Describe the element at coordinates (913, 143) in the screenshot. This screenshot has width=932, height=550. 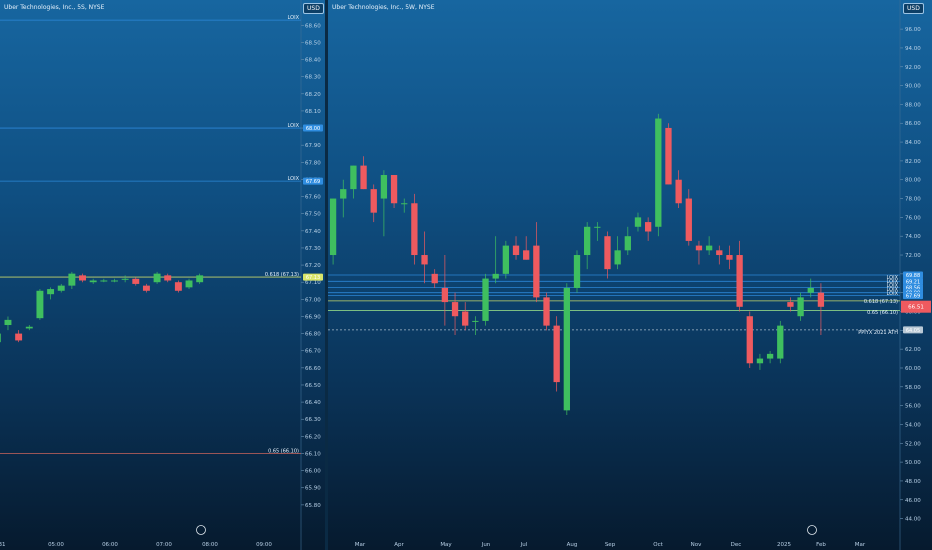
I see `y-tick-label: 84.00` at that location.